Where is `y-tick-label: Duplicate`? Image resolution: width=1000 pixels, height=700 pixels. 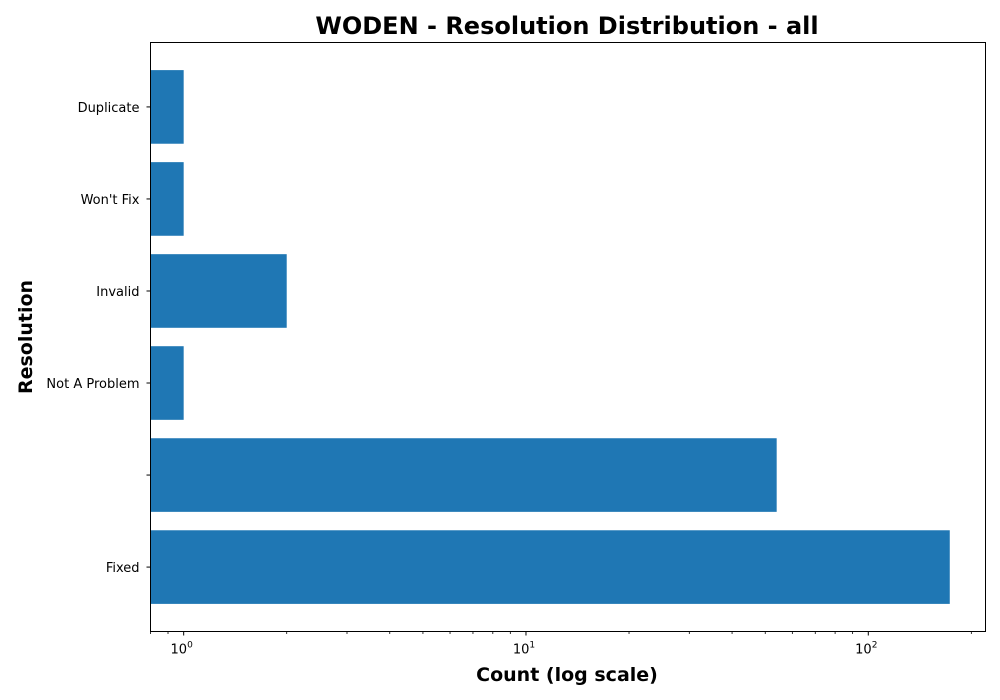 y-tick-label: Duplicate is located at coordinates (109, 108).